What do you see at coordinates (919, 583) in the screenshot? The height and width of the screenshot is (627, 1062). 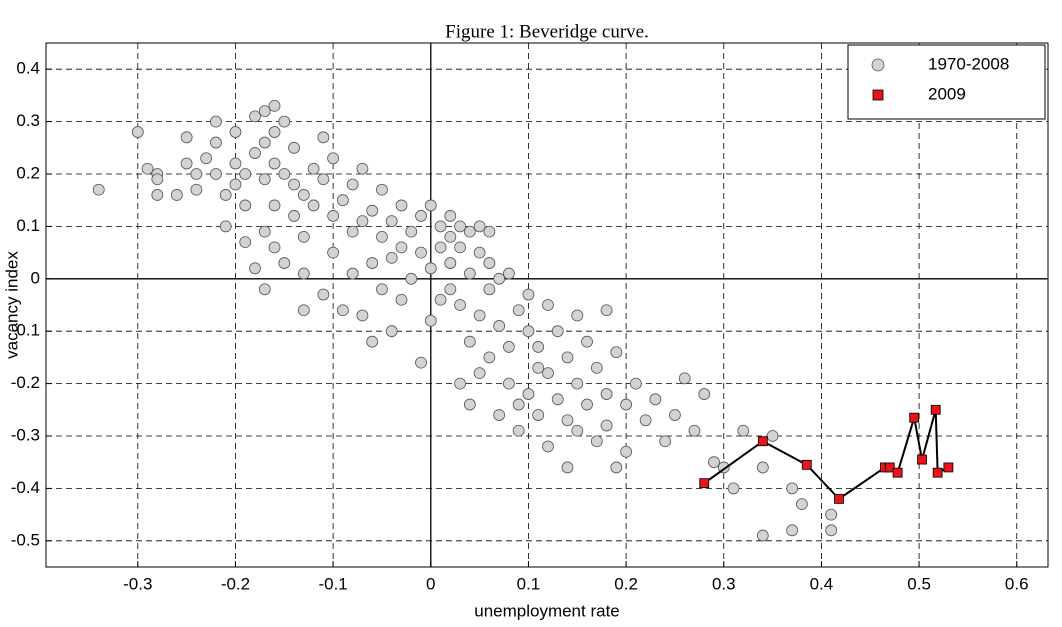 I see `x-tick-label: 0.5` at bounding box center [919, 583].